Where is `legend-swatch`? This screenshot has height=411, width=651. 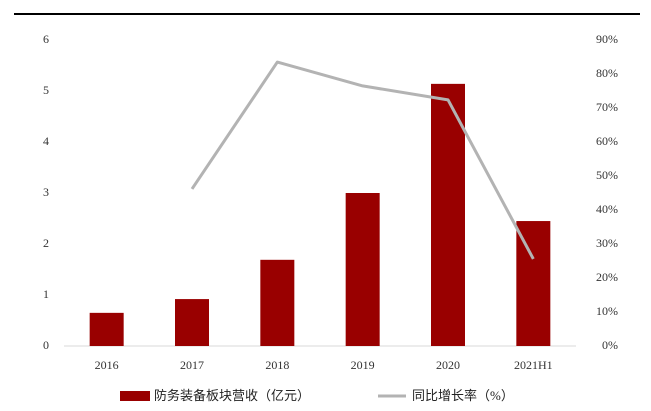
legend-swatch is located at coordinates (135, 396).